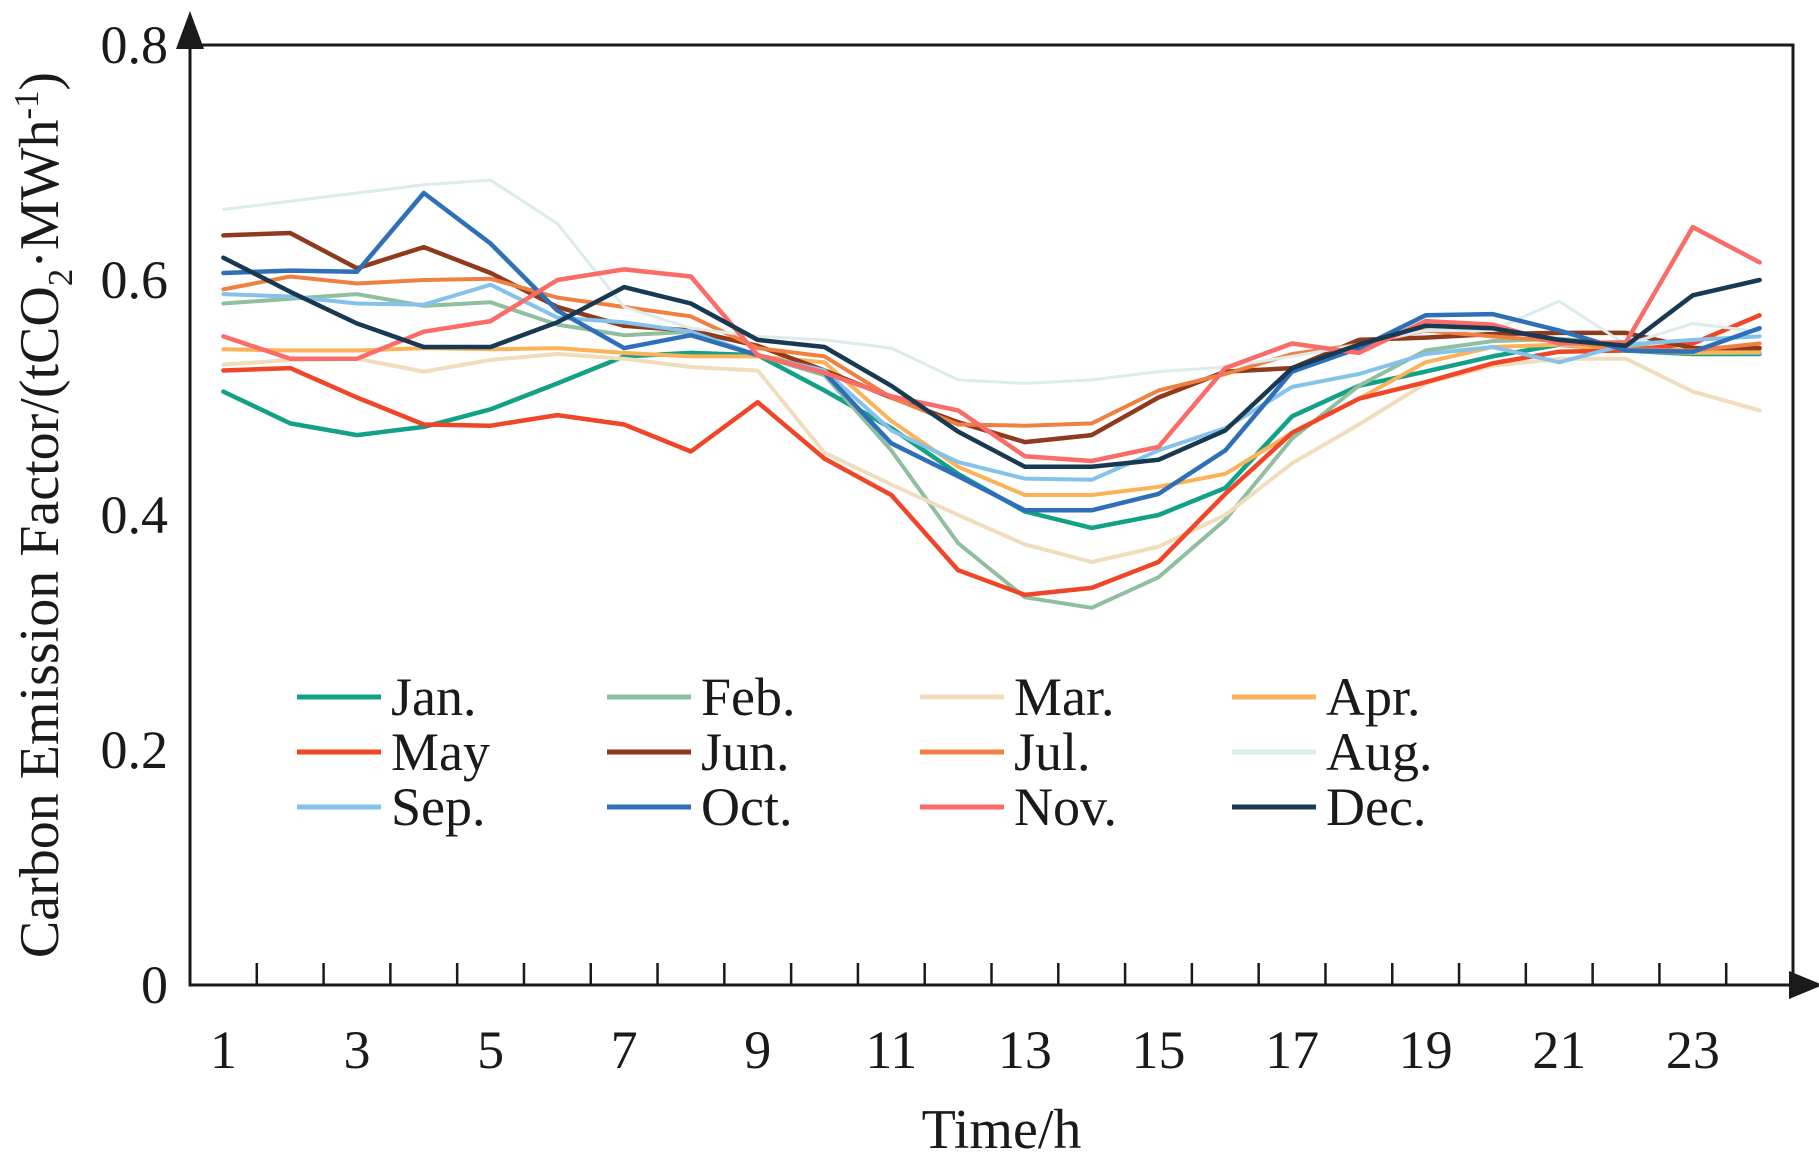 Image resolution: width=1819 pixels, height=1161 pixels. I want to click on y-tick-label: 0.8, so click(135, 45).